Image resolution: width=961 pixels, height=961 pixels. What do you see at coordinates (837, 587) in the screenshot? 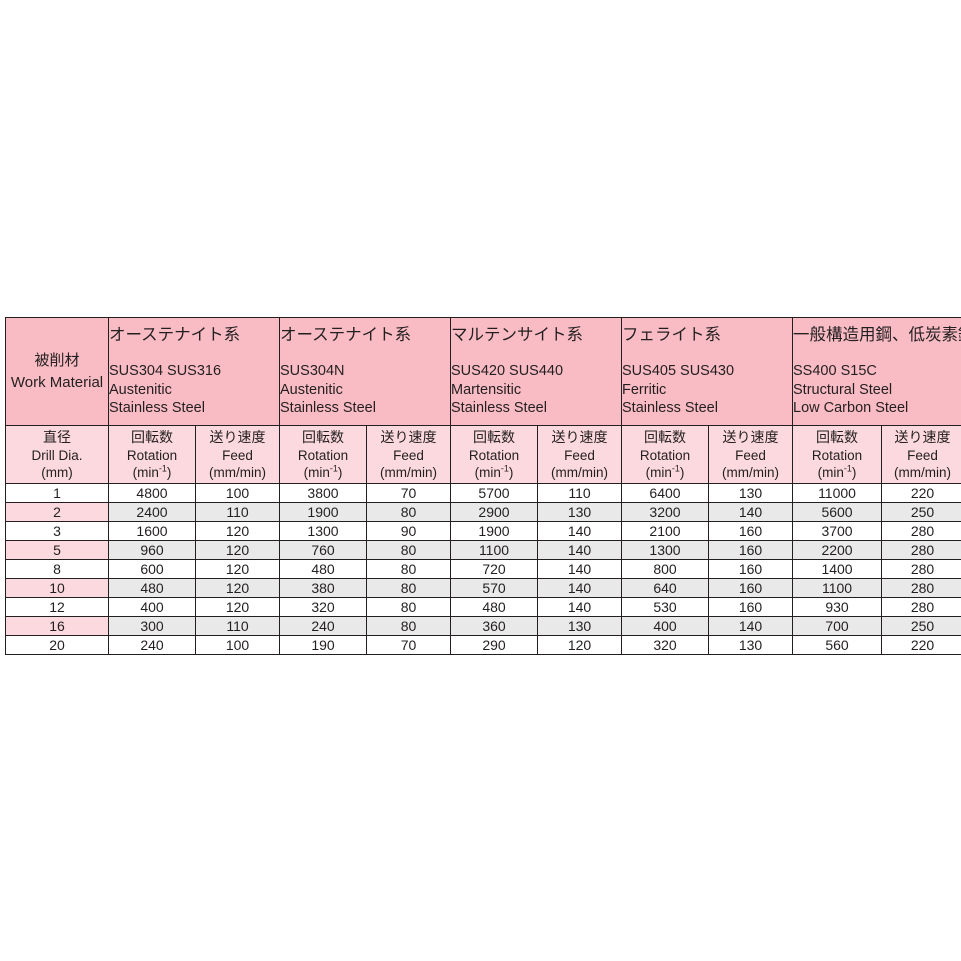
I see `cell-value: 1100` at bounding box center [837, 587].